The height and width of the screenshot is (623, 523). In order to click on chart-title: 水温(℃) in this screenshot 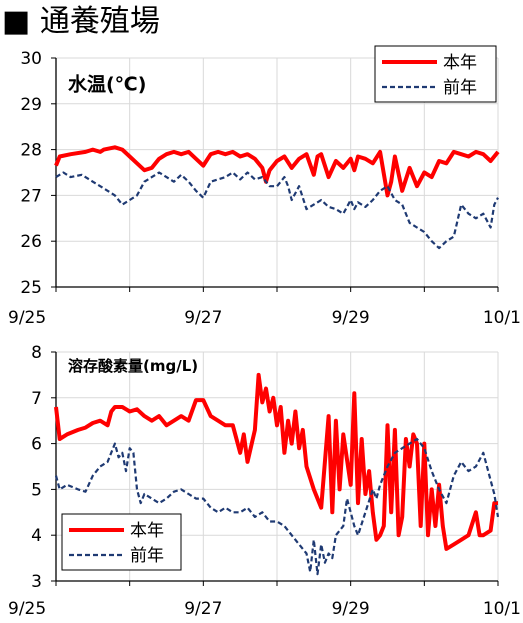, I will do `click(107, 85)`.